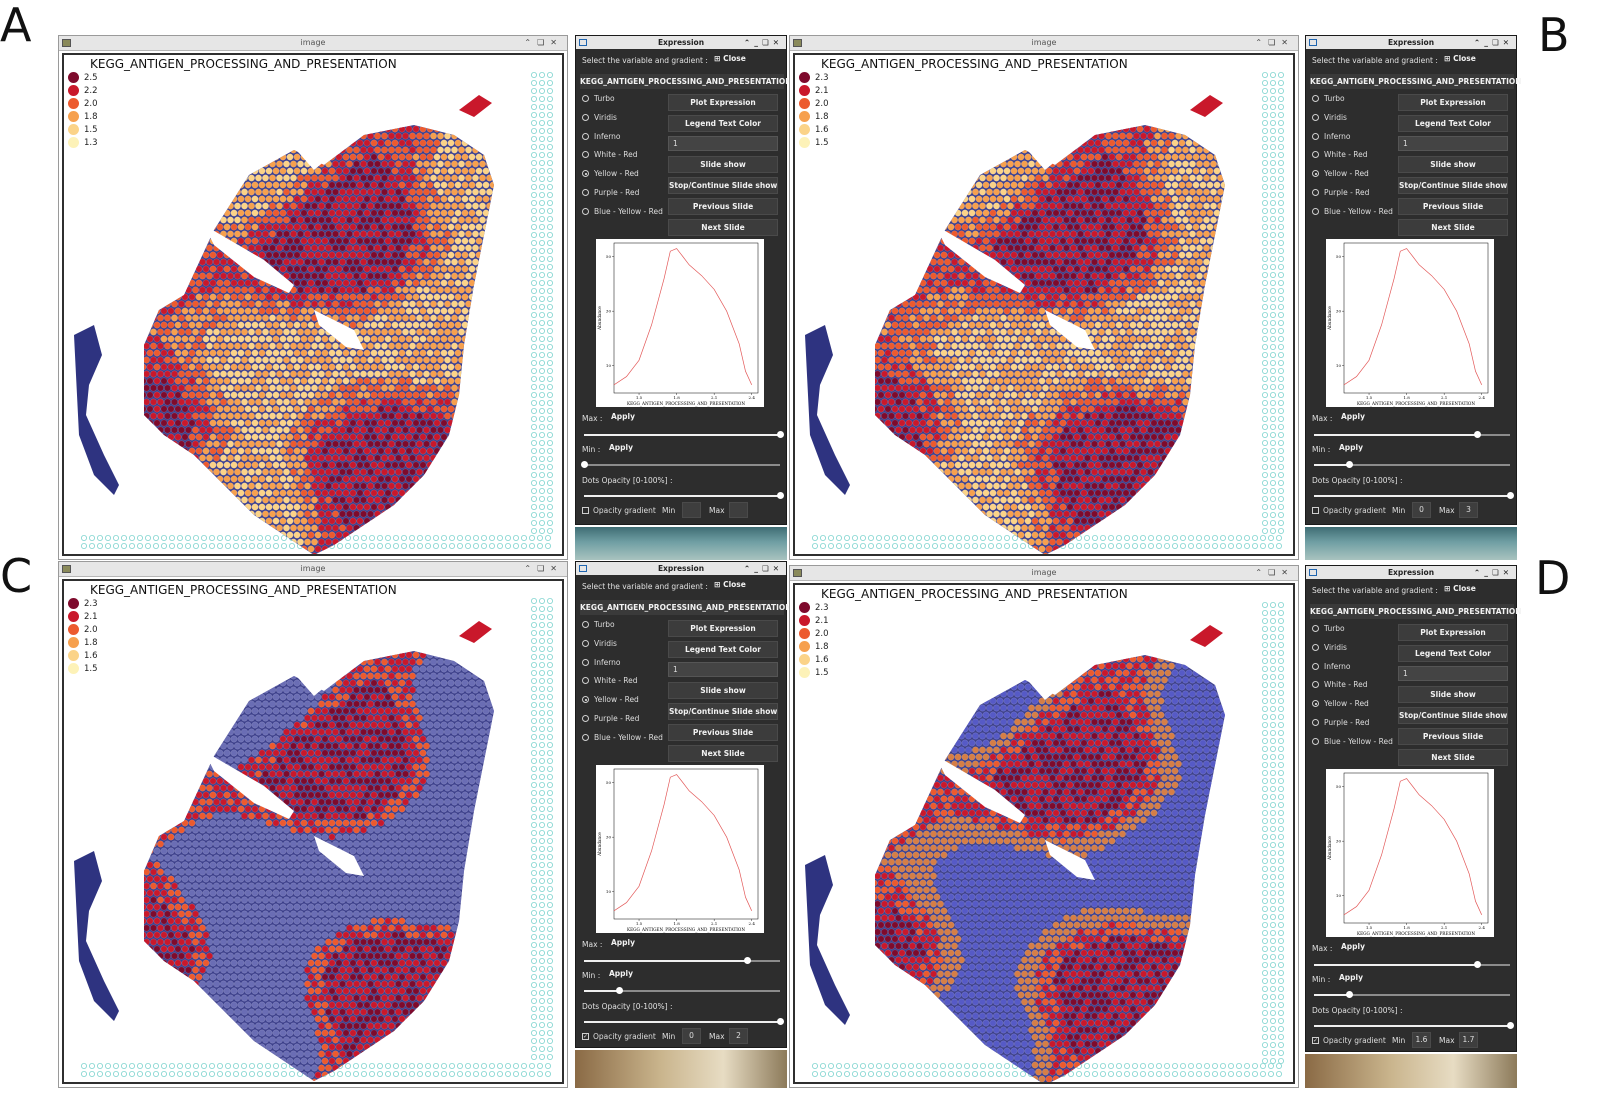 This screenshot has height=1113, width=1600. What do you see at coordinates (1453, 653) in the screenshot?
I see `legend-text-color-button: Legend Text Color` at bounding box center [1453, 653].